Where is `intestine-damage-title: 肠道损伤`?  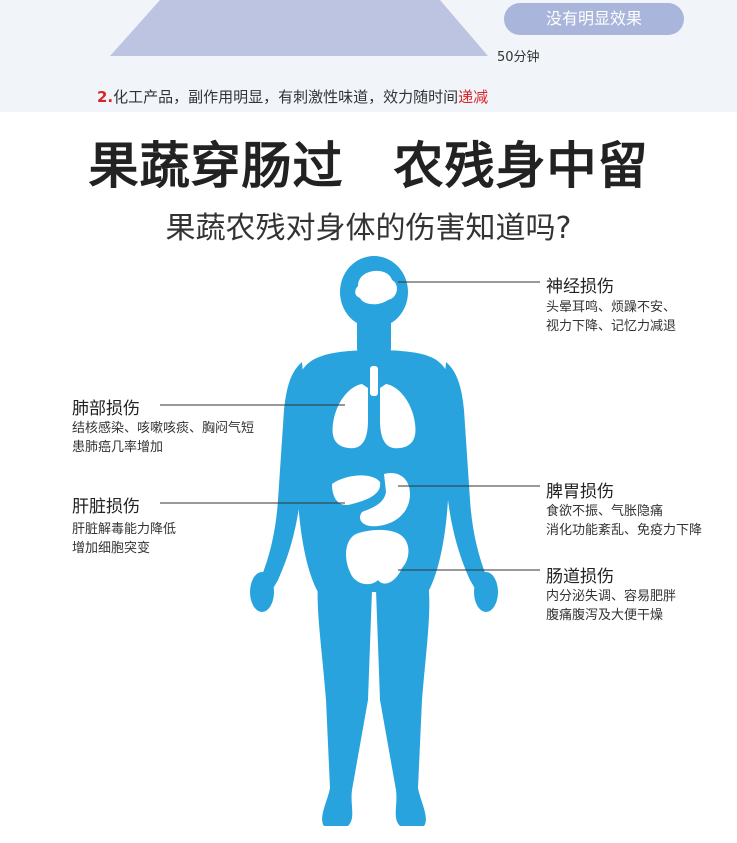 intestine-damage-title: 肠道损伤 is located at coordinates (580, 577).